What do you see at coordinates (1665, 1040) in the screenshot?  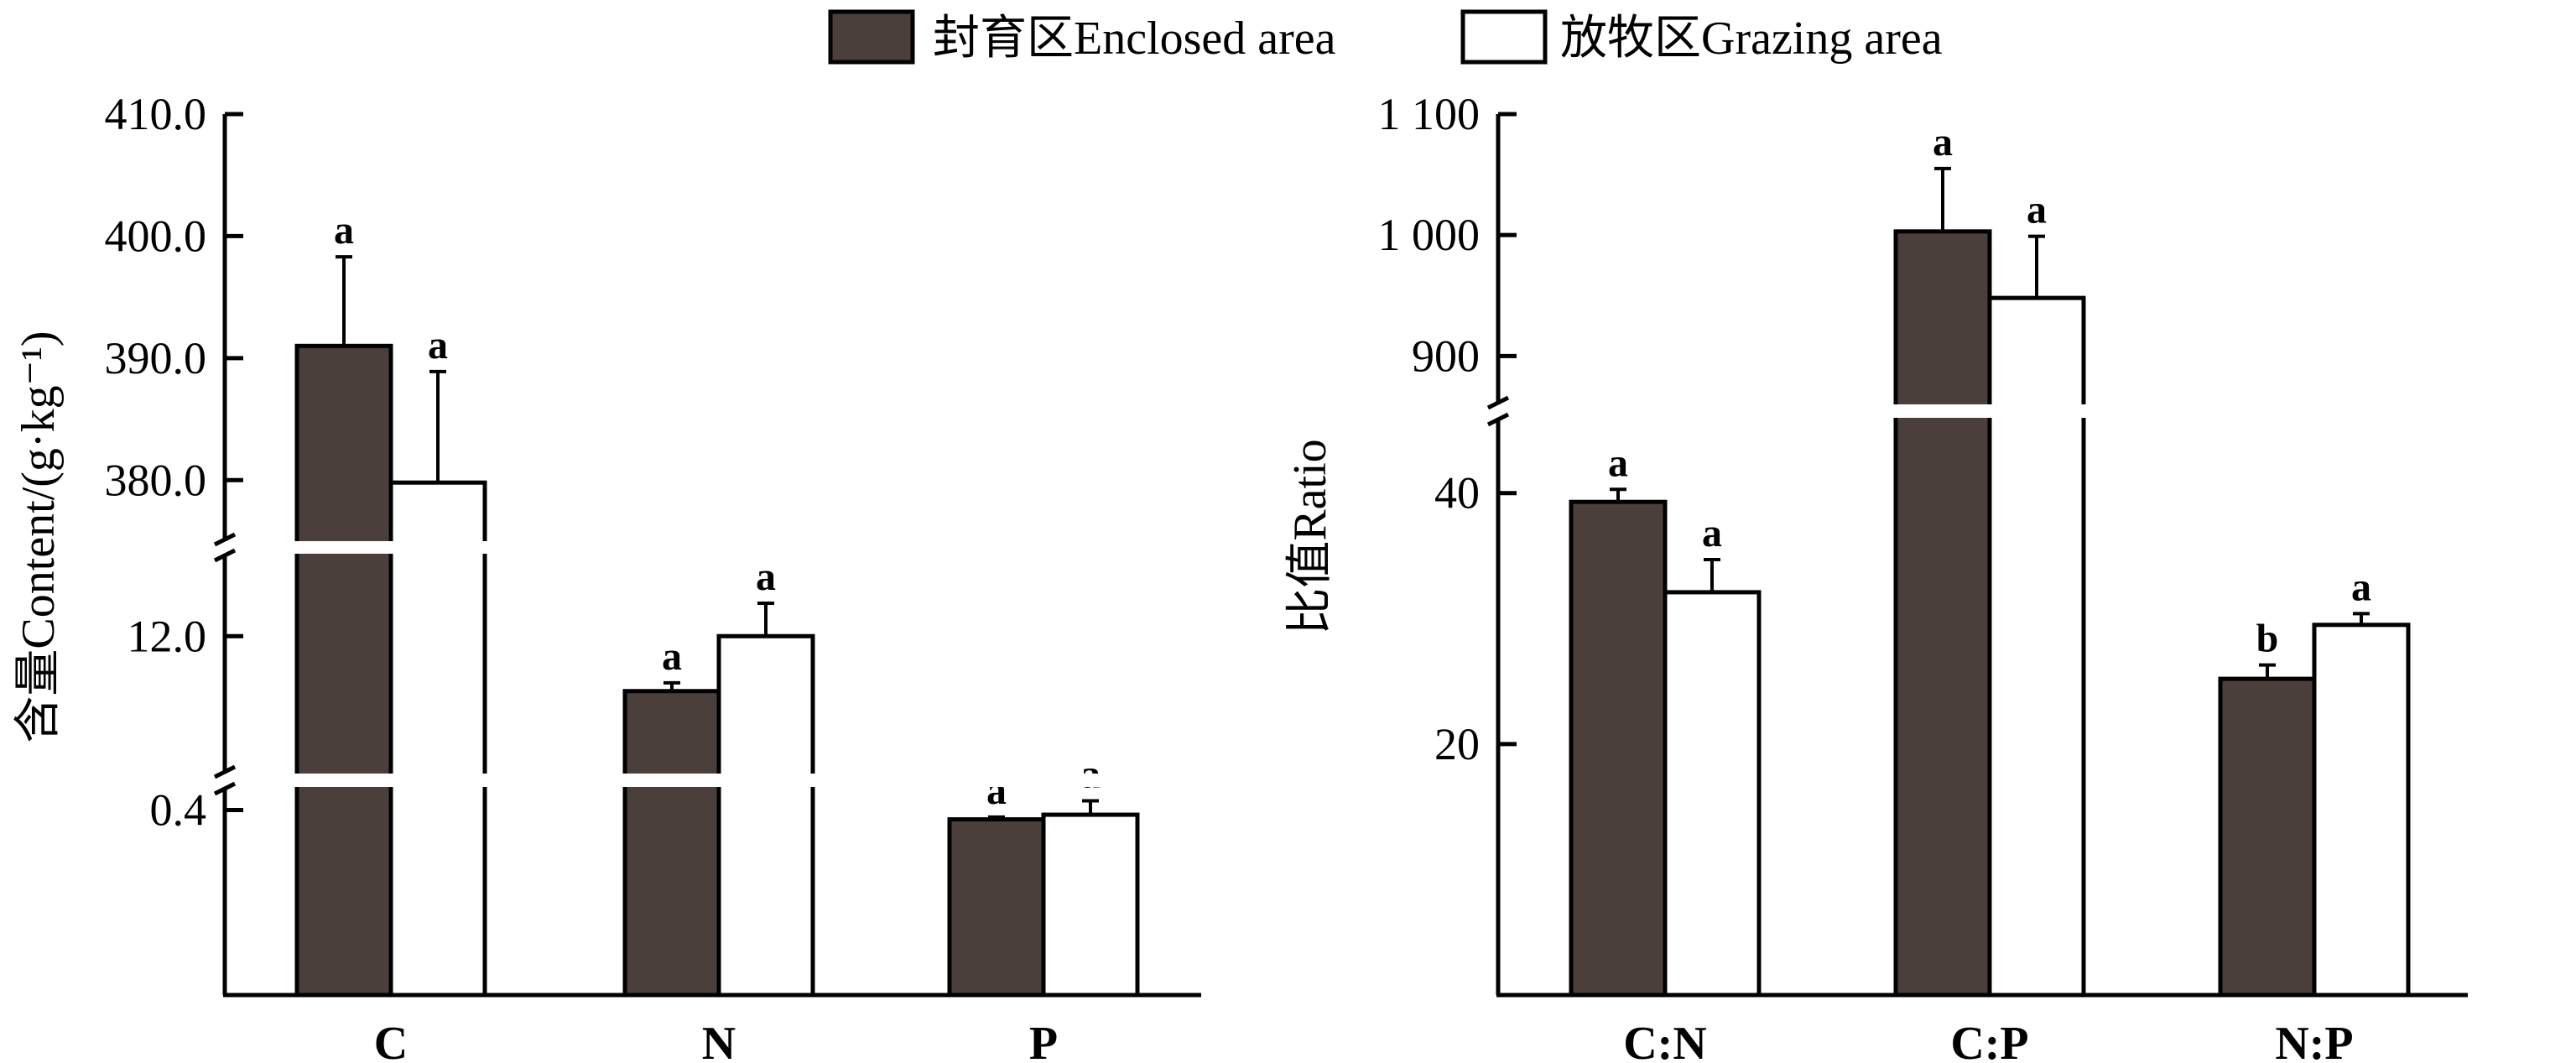 I see `x-tick-label: C:N` at bounding box center [1665, 1040].